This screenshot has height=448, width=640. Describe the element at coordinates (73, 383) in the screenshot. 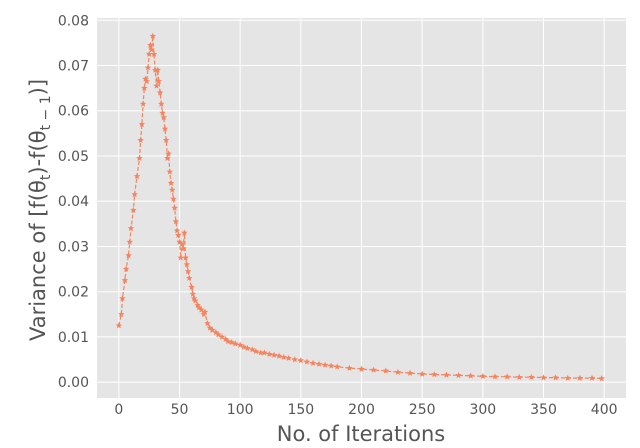

I see `y-tick-label: 0.00` at that location.